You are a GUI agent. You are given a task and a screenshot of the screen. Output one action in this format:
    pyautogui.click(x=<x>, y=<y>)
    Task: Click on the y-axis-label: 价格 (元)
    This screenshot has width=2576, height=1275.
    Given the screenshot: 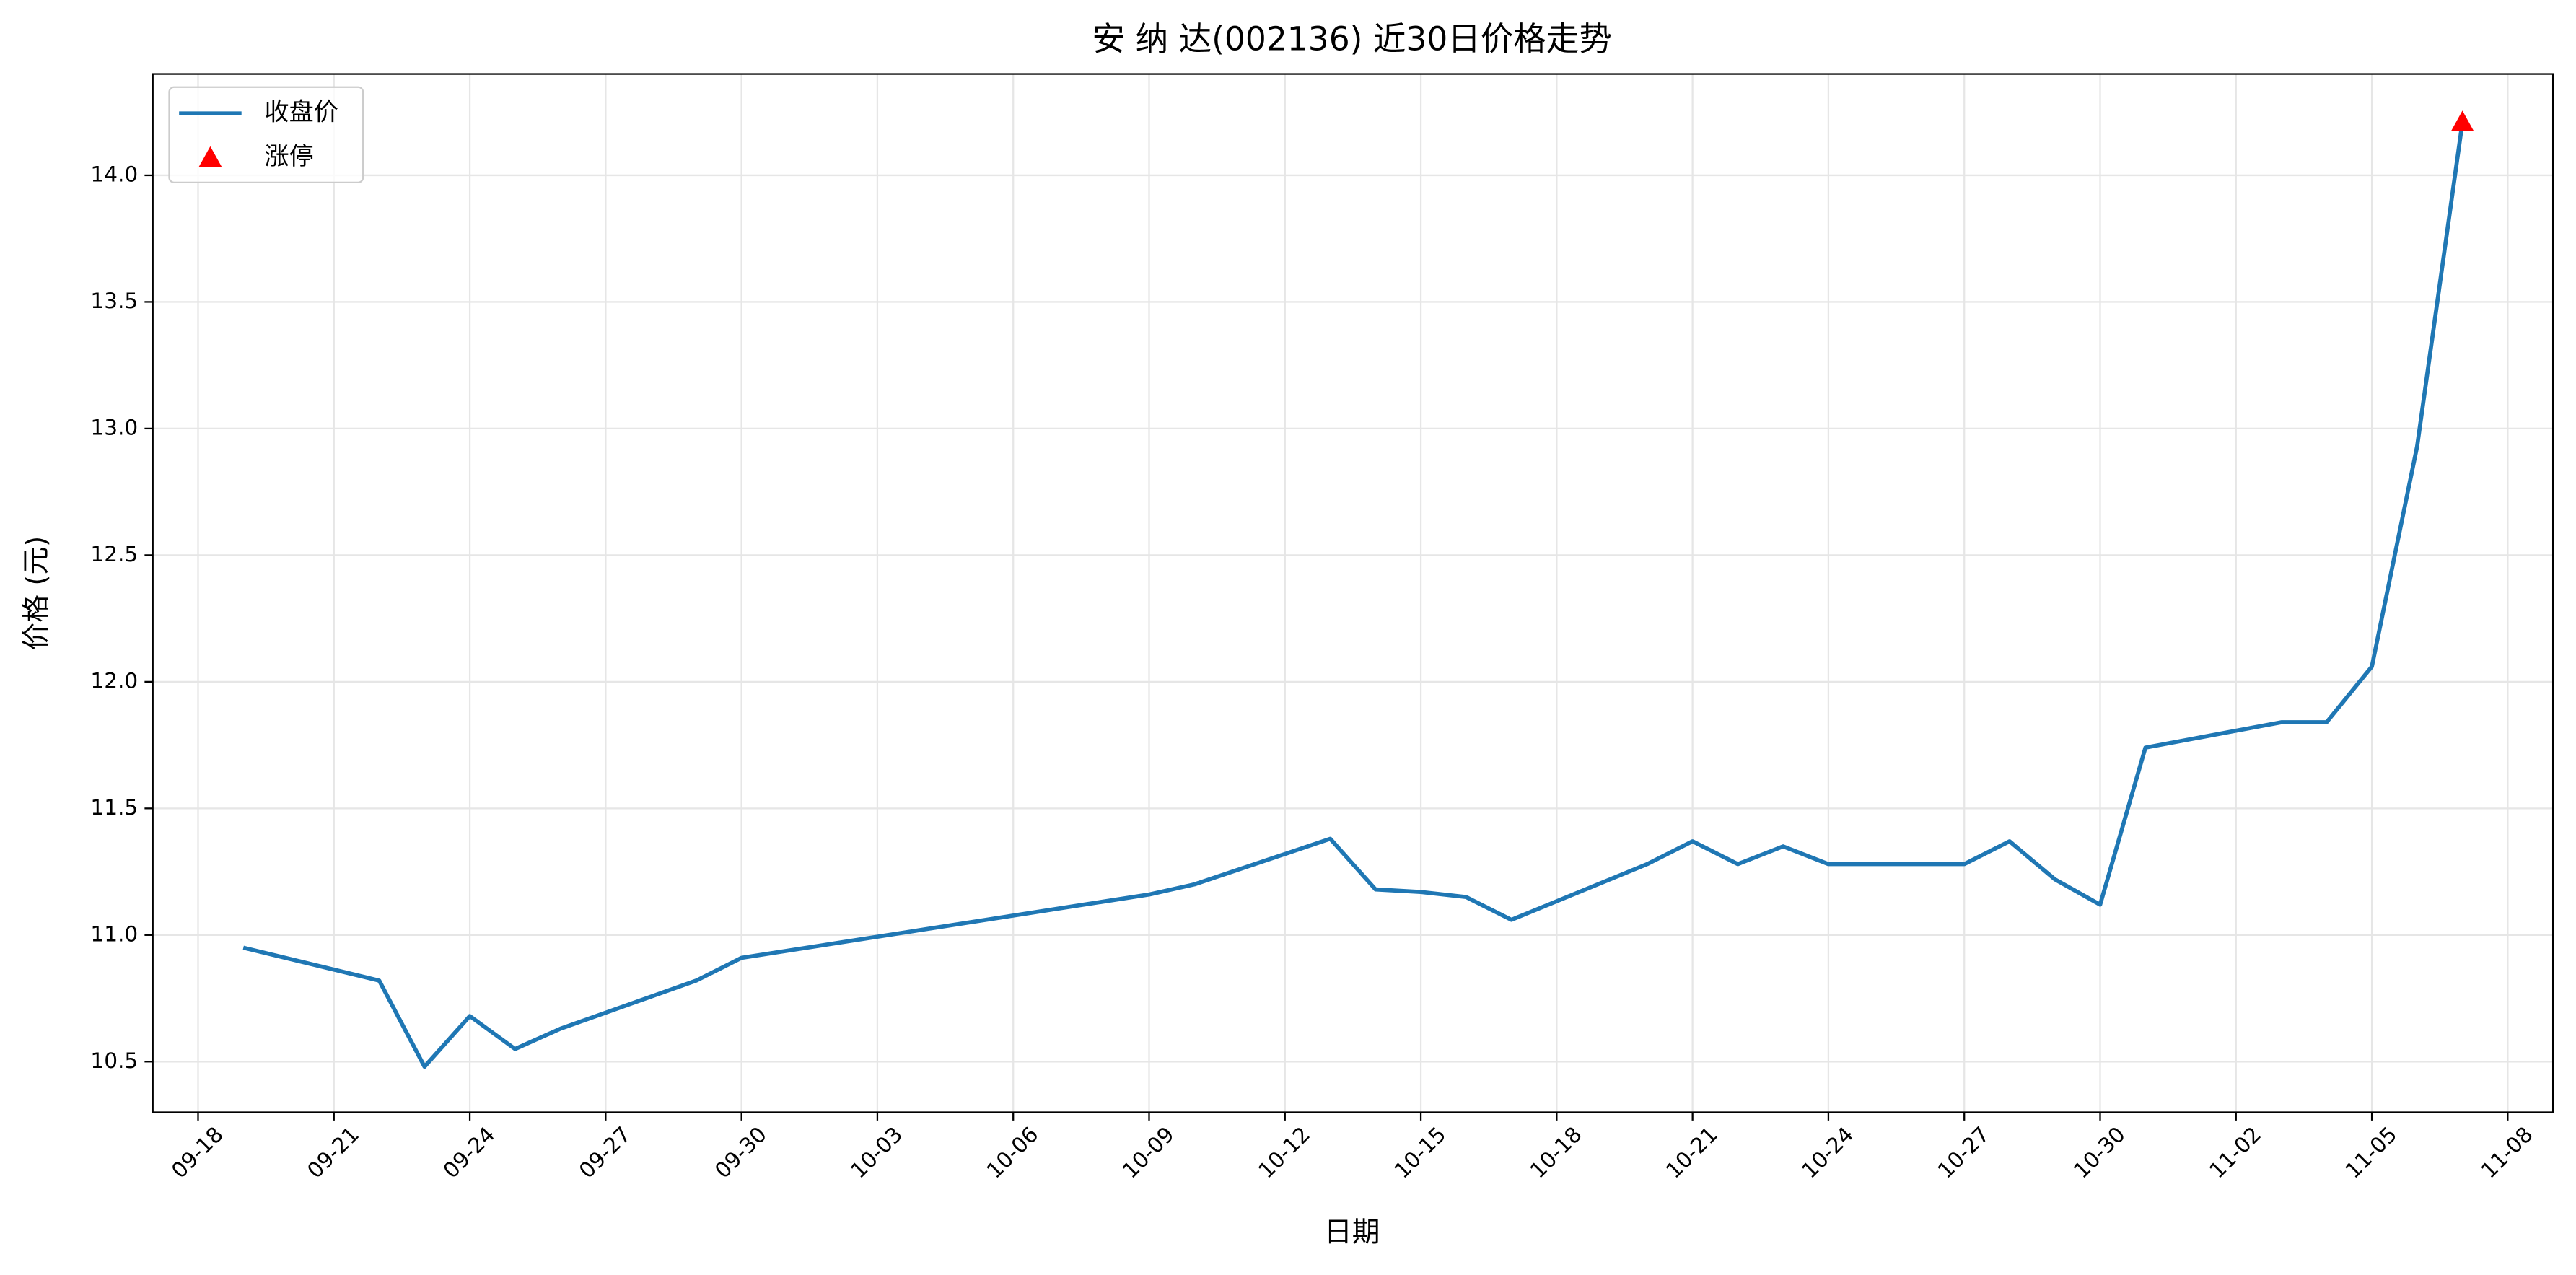 What is the action you would take?
    pyautogui.click(x=36, y=594)
    